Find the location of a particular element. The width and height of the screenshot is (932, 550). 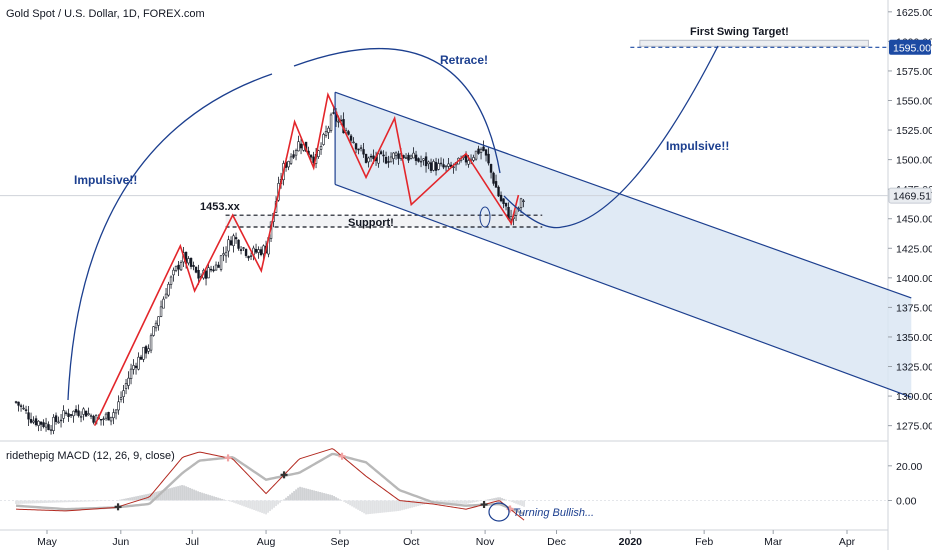

price-tick-label: 1300.00 is located at coordinates (914, 397).